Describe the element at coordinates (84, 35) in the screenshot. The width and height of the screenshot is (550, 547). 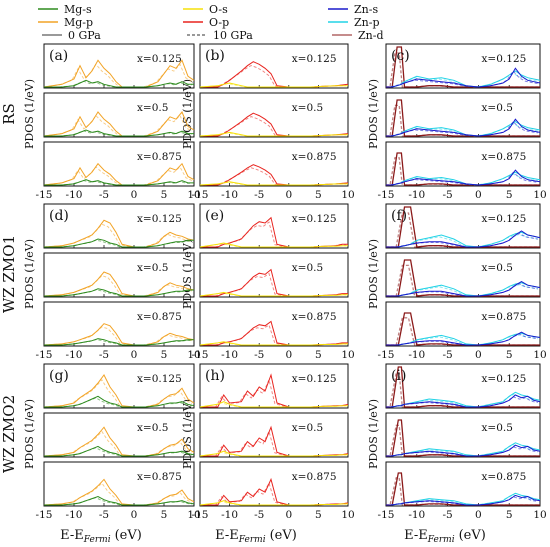
I see `legend-label: 0 GPa` at that location.